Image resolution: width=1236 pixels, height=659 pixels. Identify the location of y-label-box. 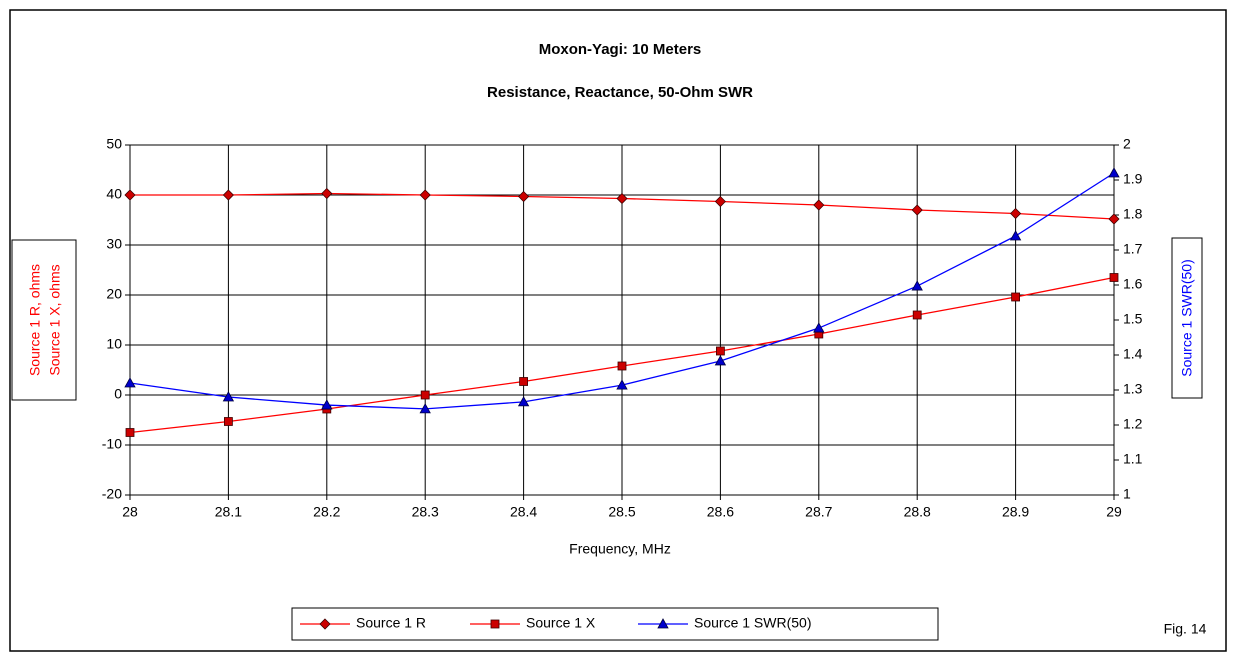
(44, 320).